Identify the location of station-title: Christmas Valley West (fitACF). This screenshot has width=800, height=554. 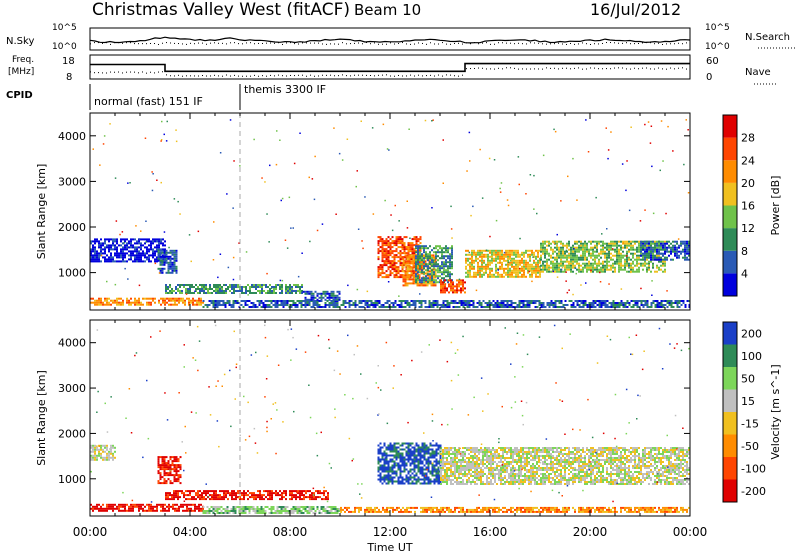
(221, 10).